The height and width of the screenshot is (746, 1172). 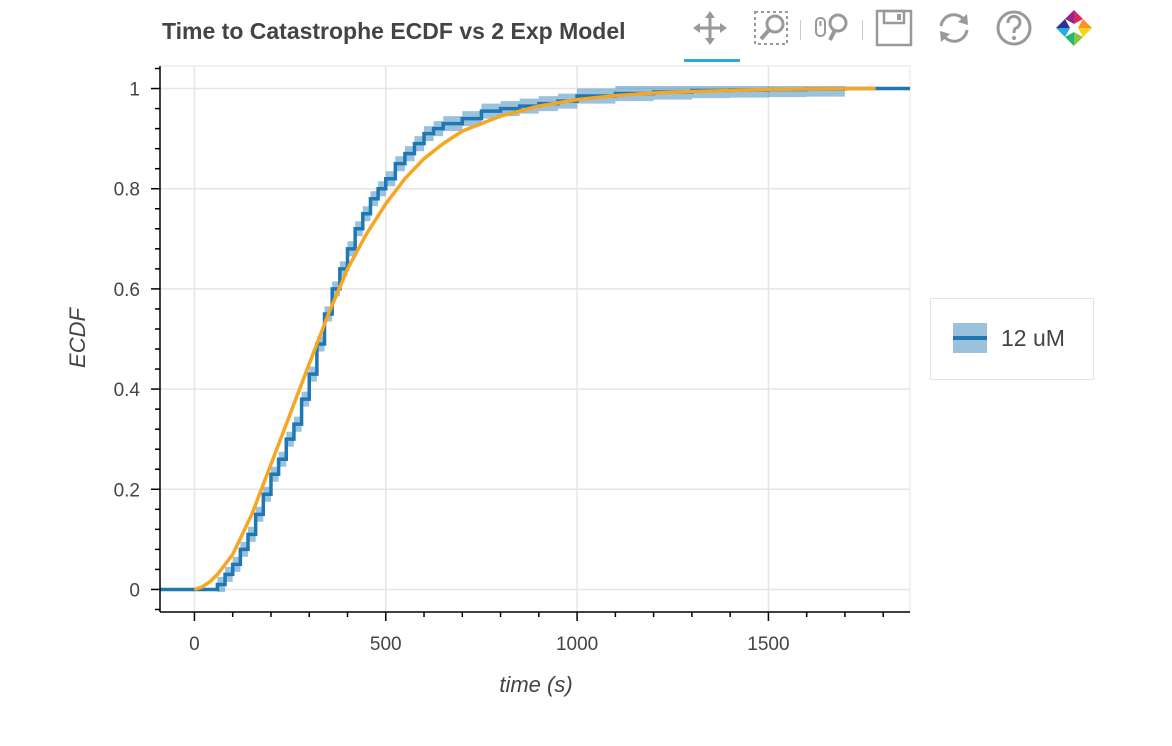 I want to click on save-icon, so click(x=894, y=28).